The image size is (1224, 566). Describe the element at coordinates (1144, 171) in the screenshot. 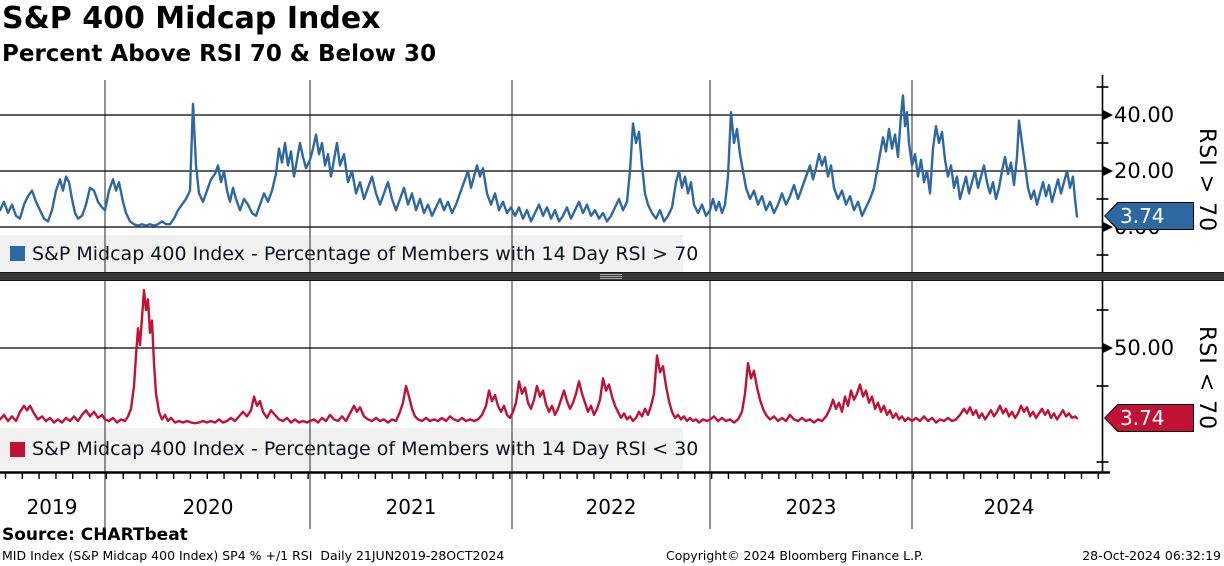

I see `ytick-top-20.00: 20.00` at that location.